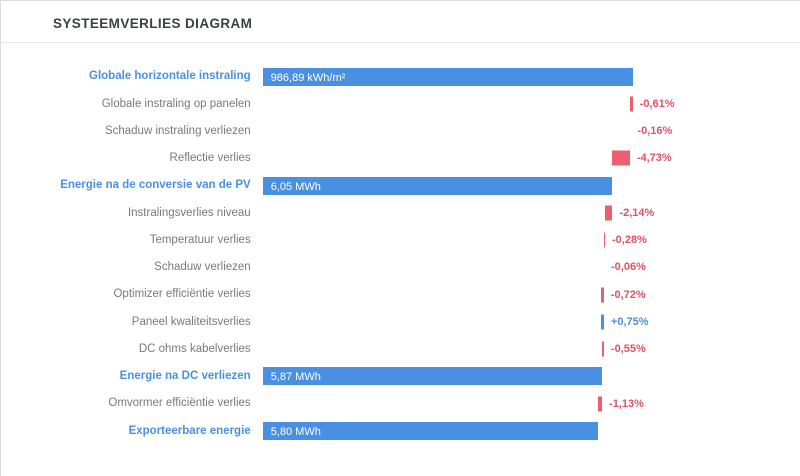 Image resolution: width=800 pixels, height=476 pixels. I want to click on value-label: -0,28%, so click(629, 240).